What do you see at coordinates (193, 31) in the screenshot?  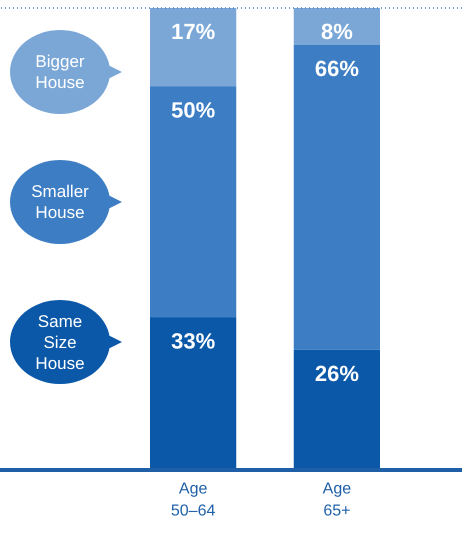 I see `data-label: 17%` at bounding box center [193, 31].